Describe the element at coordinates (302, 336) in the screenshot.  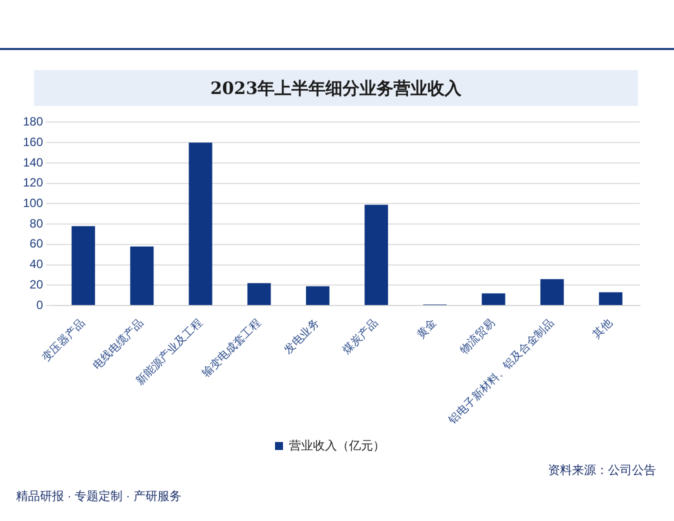
I see `x-tick-label: 发电业务` at that location.